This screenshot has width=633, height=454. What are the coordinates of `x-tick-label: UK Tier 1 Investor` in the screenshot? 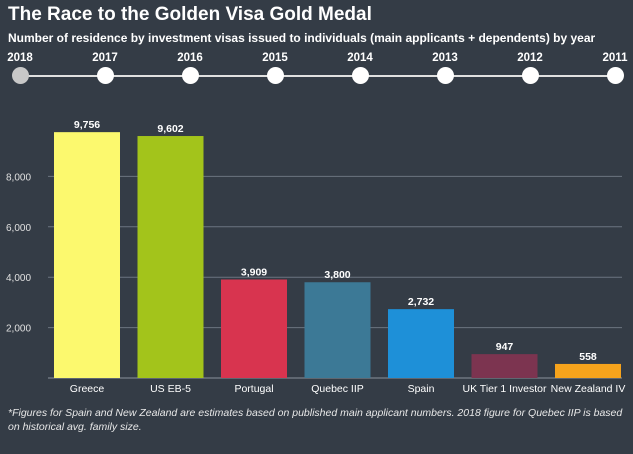 It's located at (504, 389).